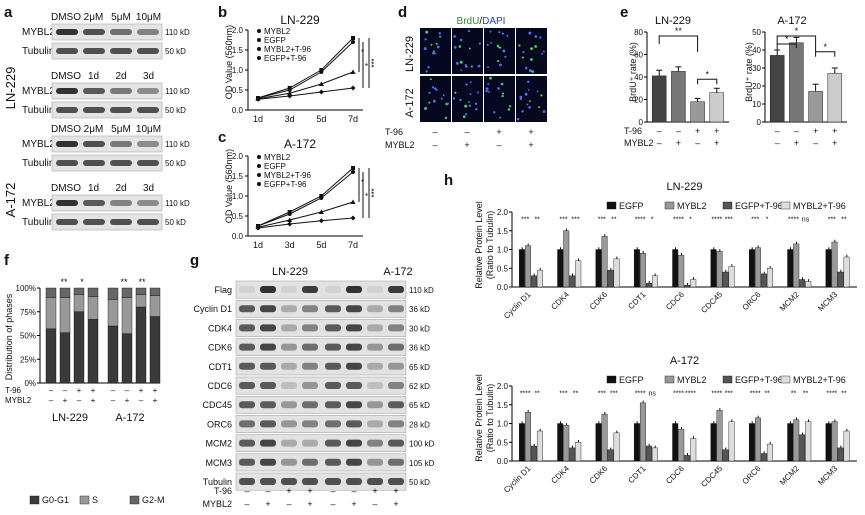  I want to click on panel-b-title: LN-229, so click(300, 20).